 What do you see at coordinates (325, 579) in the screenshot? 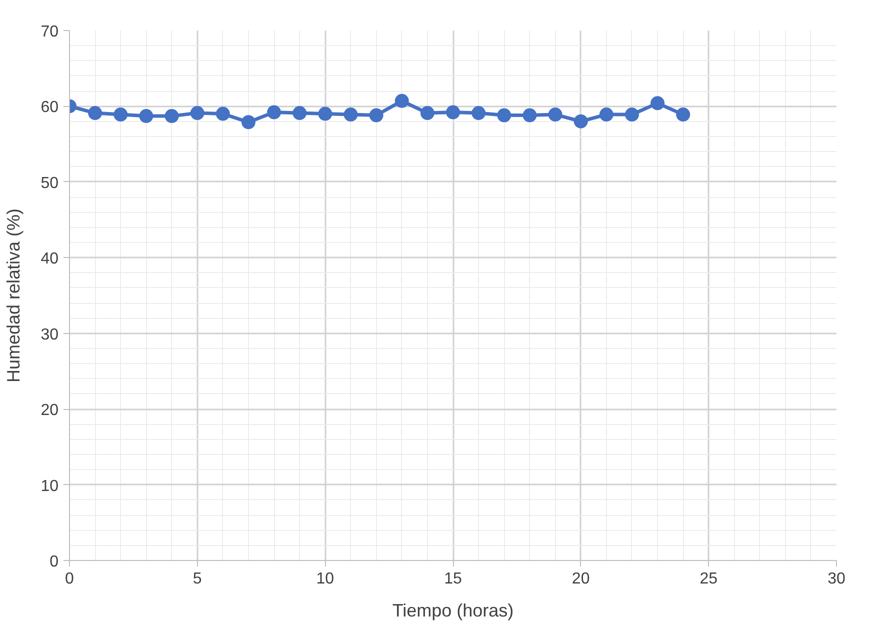
I see `x-tick-label: 10` at bounding box center [325, 579].